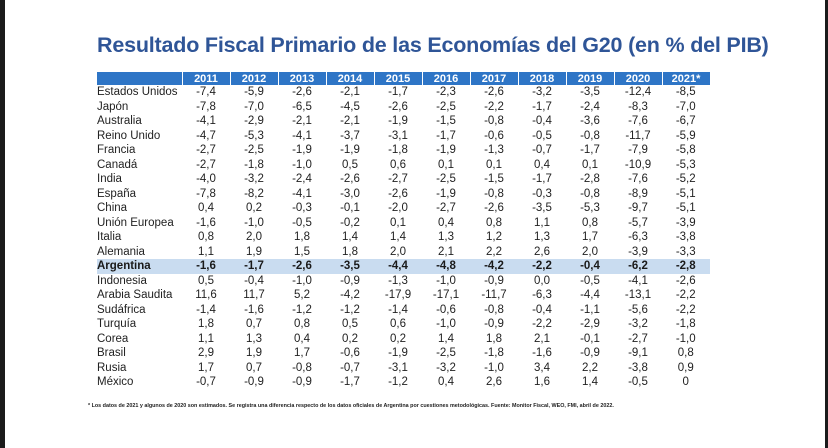  I want to click on value-cell: -9,7, so click(638, 208).